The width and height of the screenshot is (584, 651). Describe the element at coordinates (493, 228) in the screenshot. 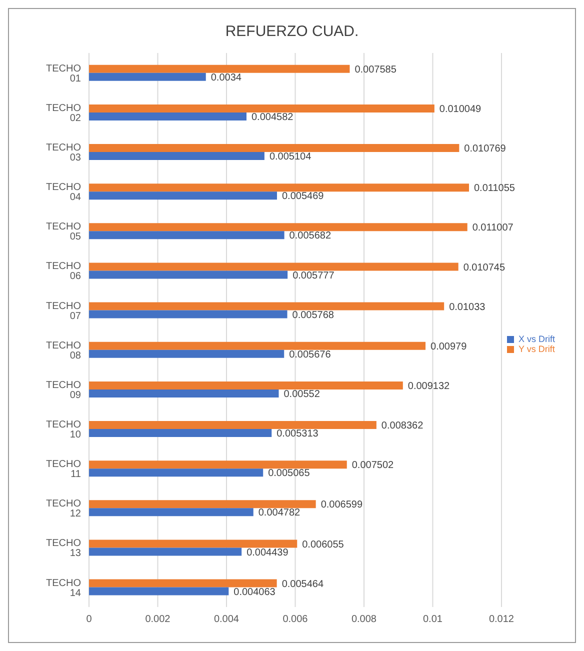

I see `data-label: 0.011007` at that location.